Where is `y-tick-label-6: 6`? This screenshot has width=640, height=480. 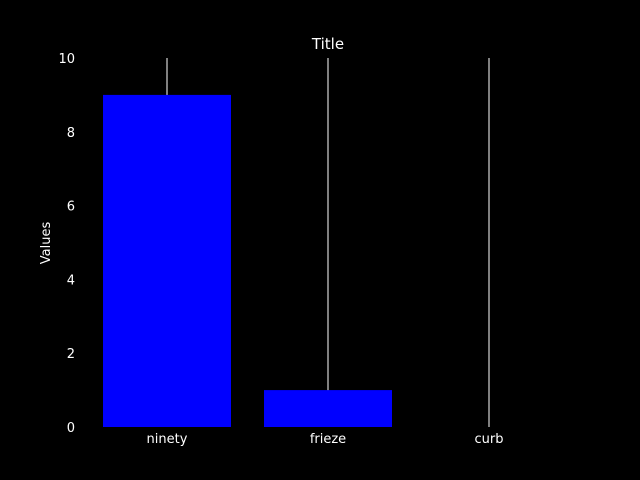
y-tick-label-6: 6 is located at coordinates (71, 207).